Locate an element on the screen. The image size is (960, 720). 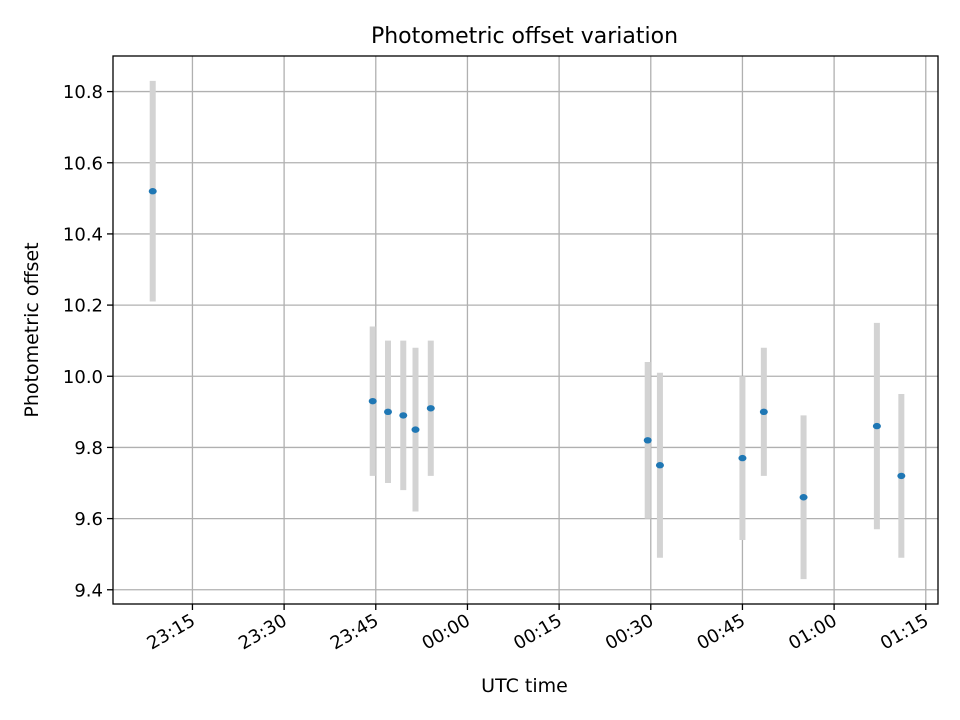
y-axis-label: Photometric offset is located at coordinates (32, 329).